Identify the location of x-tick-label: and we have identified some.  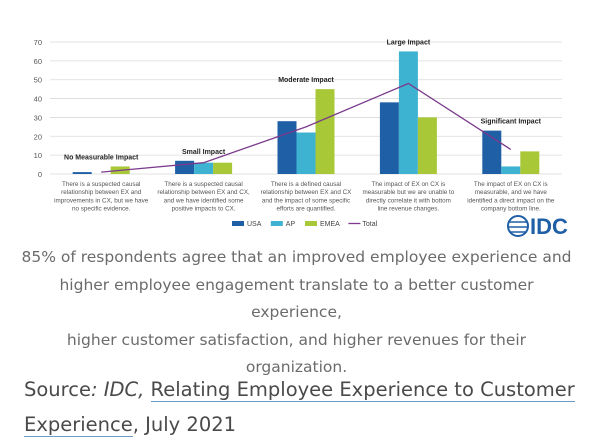
(204, 200).